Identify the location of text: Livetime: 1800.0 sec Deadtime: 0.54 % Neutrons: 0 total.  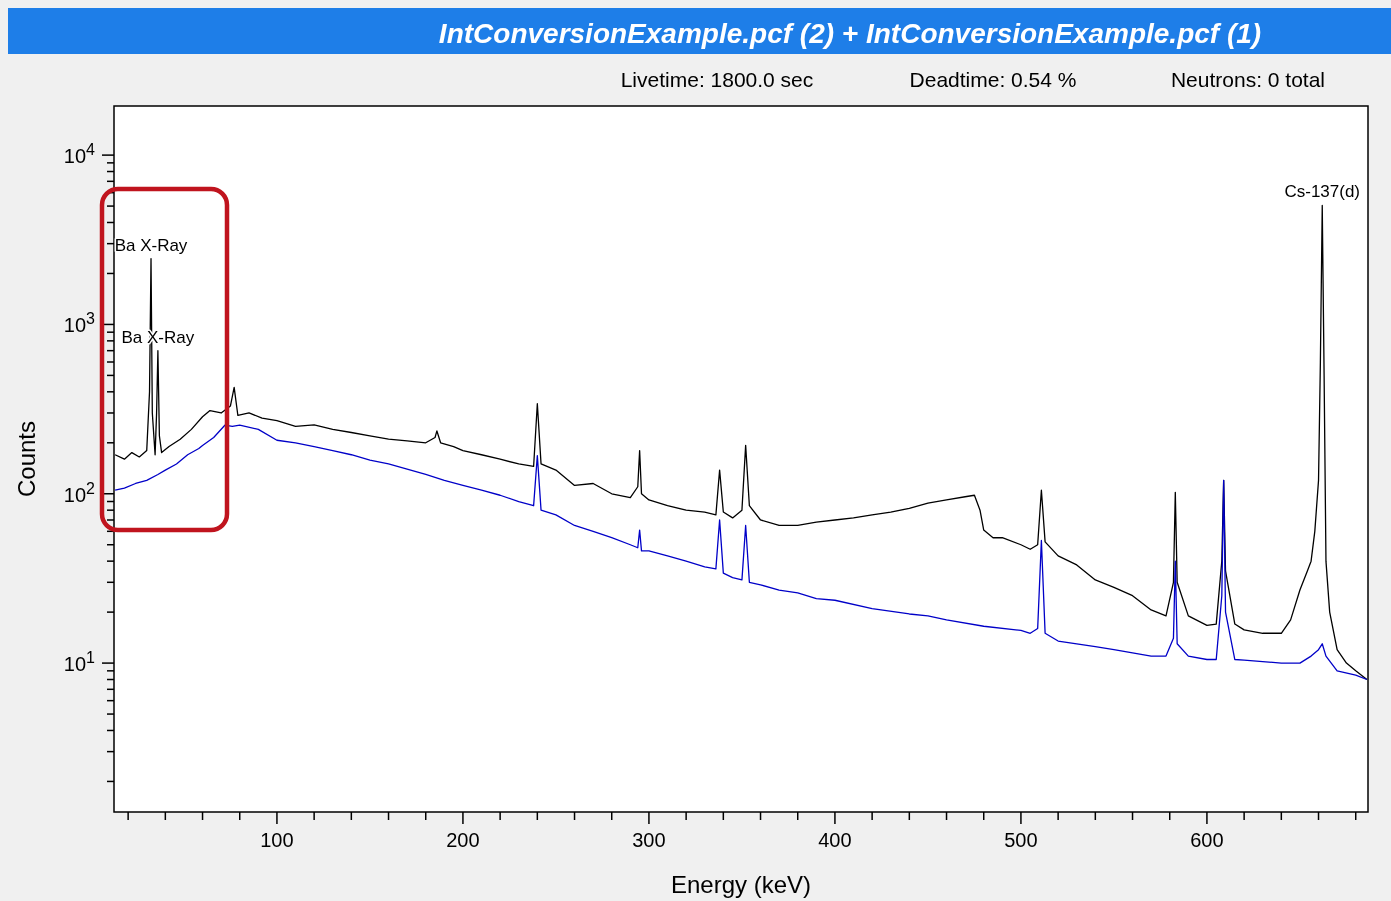
(973, 79).